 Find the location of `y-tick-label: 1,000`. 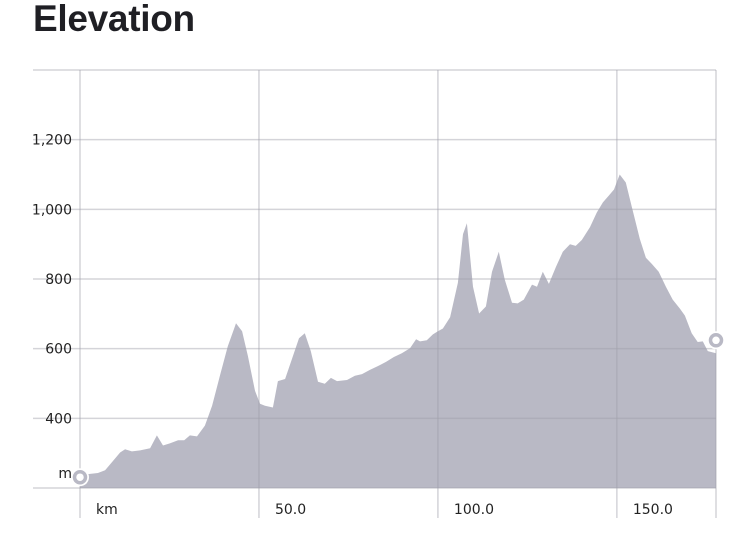

y-tick-label: 1,000 is located at coordinates (52, 210).